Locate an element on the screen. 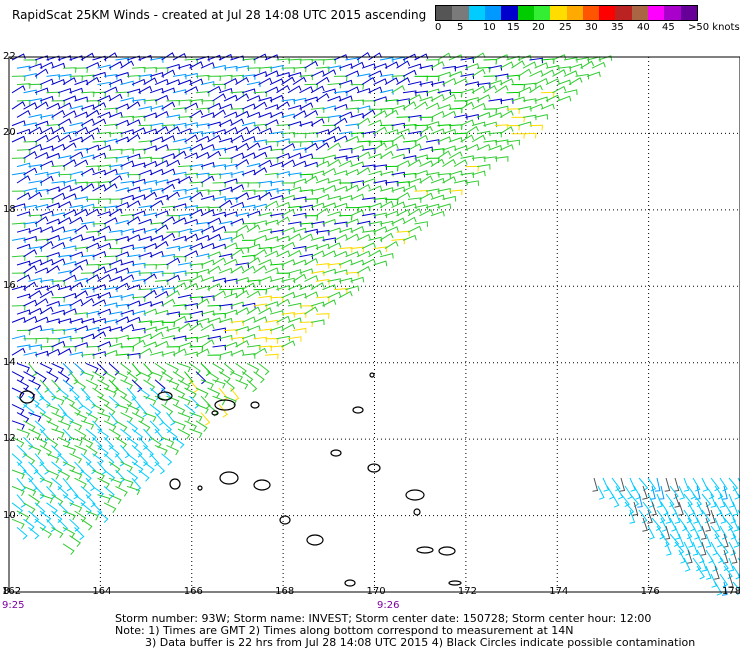 This screenshot has height=650, width=740. legend-swatch is located at coordinates (623, 13).